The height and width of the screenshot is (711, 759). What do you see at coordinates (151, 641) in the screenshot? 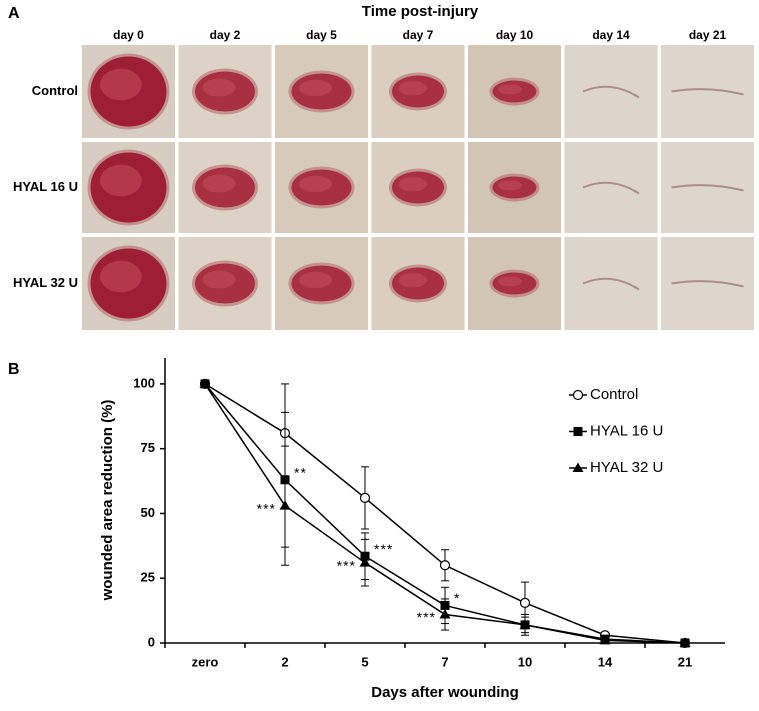
I see `y-tick-label: 0` at bounding box center [151, 641].